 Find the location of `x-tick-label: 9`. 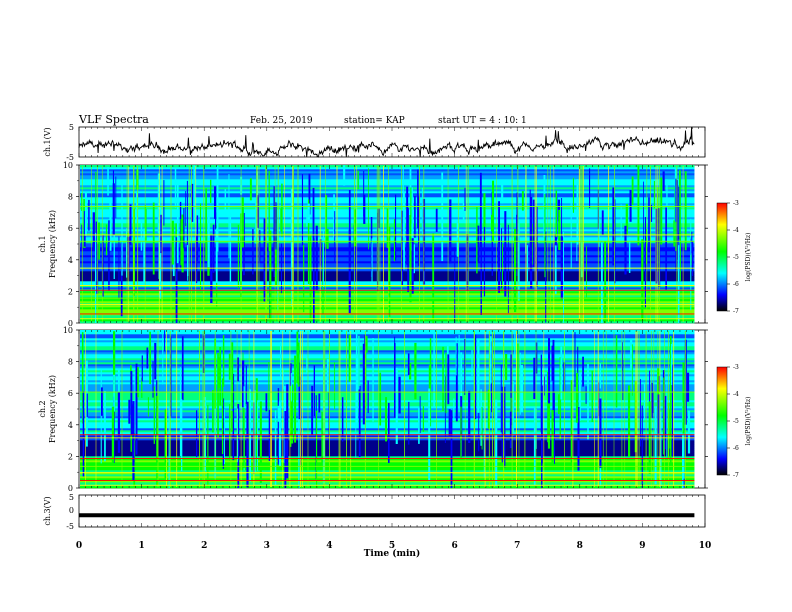

x-tick-label: 9 is located at coordinates (642, 546).